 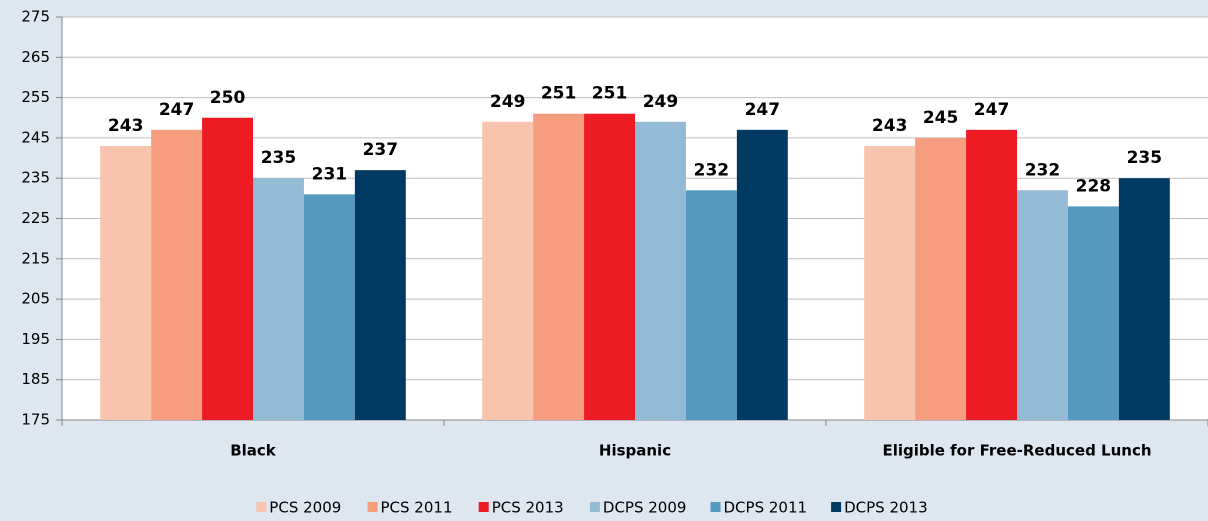 What do you see at coordinates (645, 508) in the screenshot?
I see `legend-label: DCPS 2009` at bounding box center [645, 508].